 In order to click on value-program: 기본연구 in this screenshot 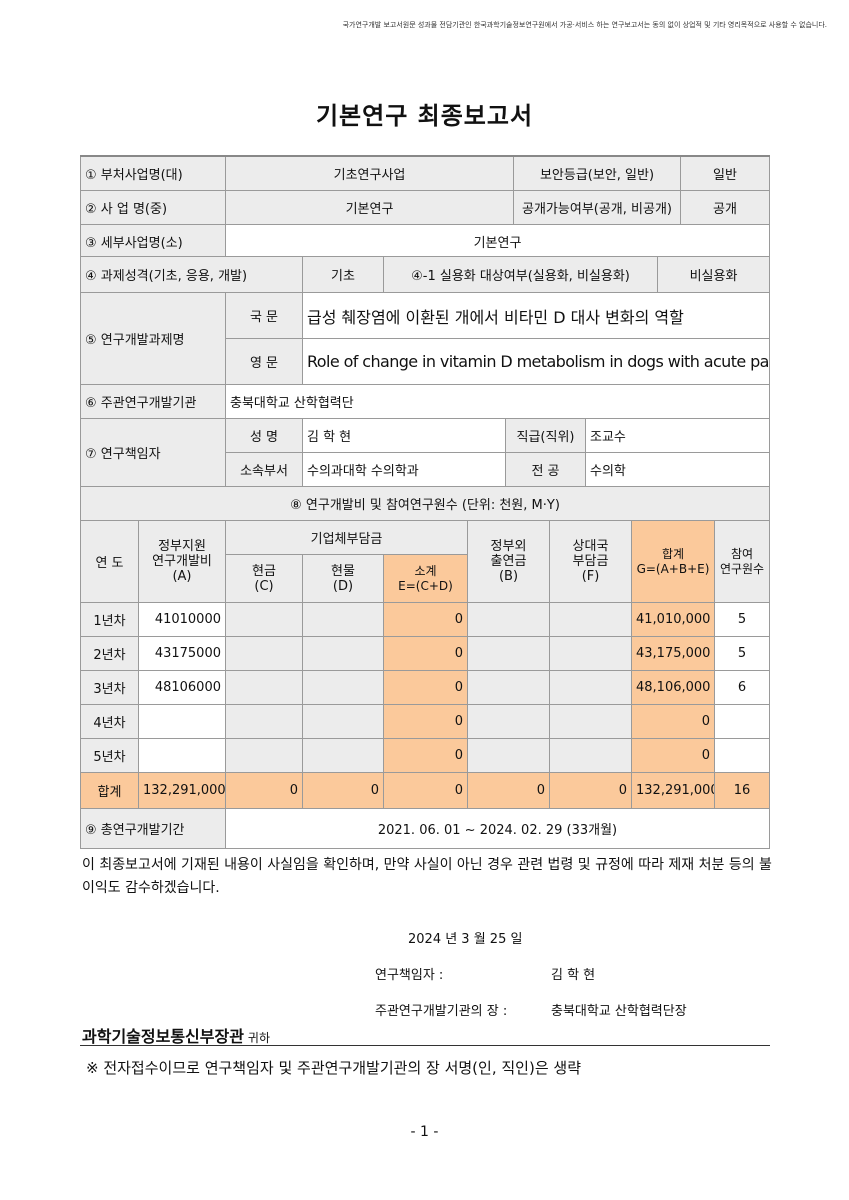, I will do `click(369, 207)`.